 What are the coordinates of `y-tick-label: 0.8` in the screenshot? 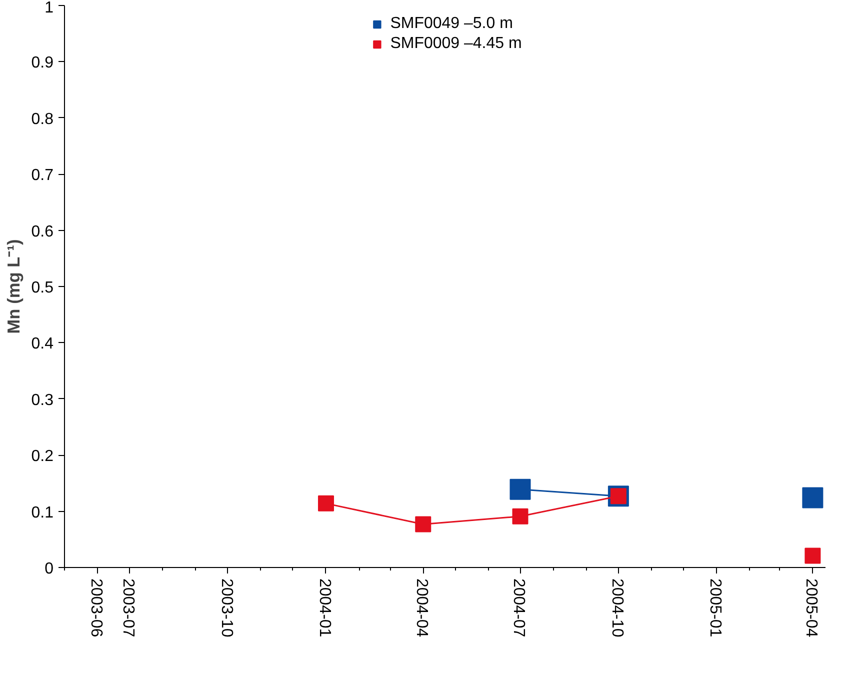 It's located at (42, 119).